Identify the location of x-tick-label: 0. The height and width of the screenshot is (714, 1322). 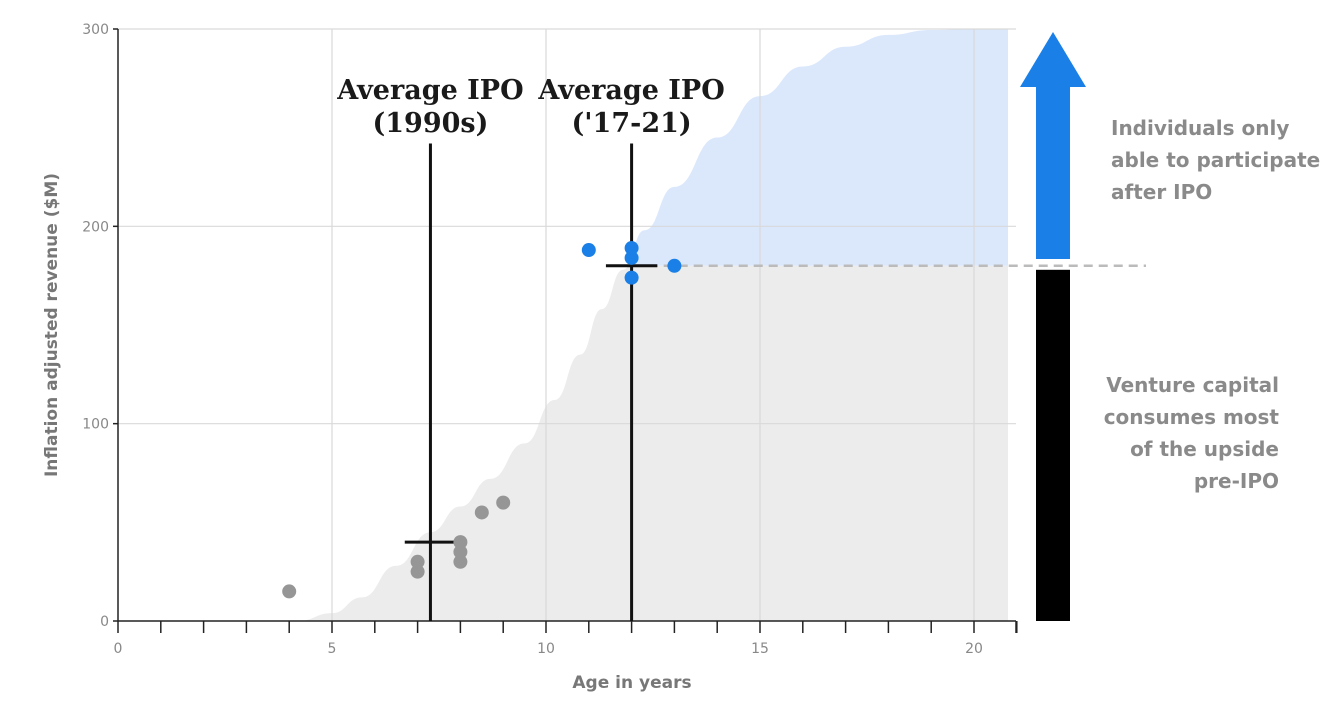
(118, 649).